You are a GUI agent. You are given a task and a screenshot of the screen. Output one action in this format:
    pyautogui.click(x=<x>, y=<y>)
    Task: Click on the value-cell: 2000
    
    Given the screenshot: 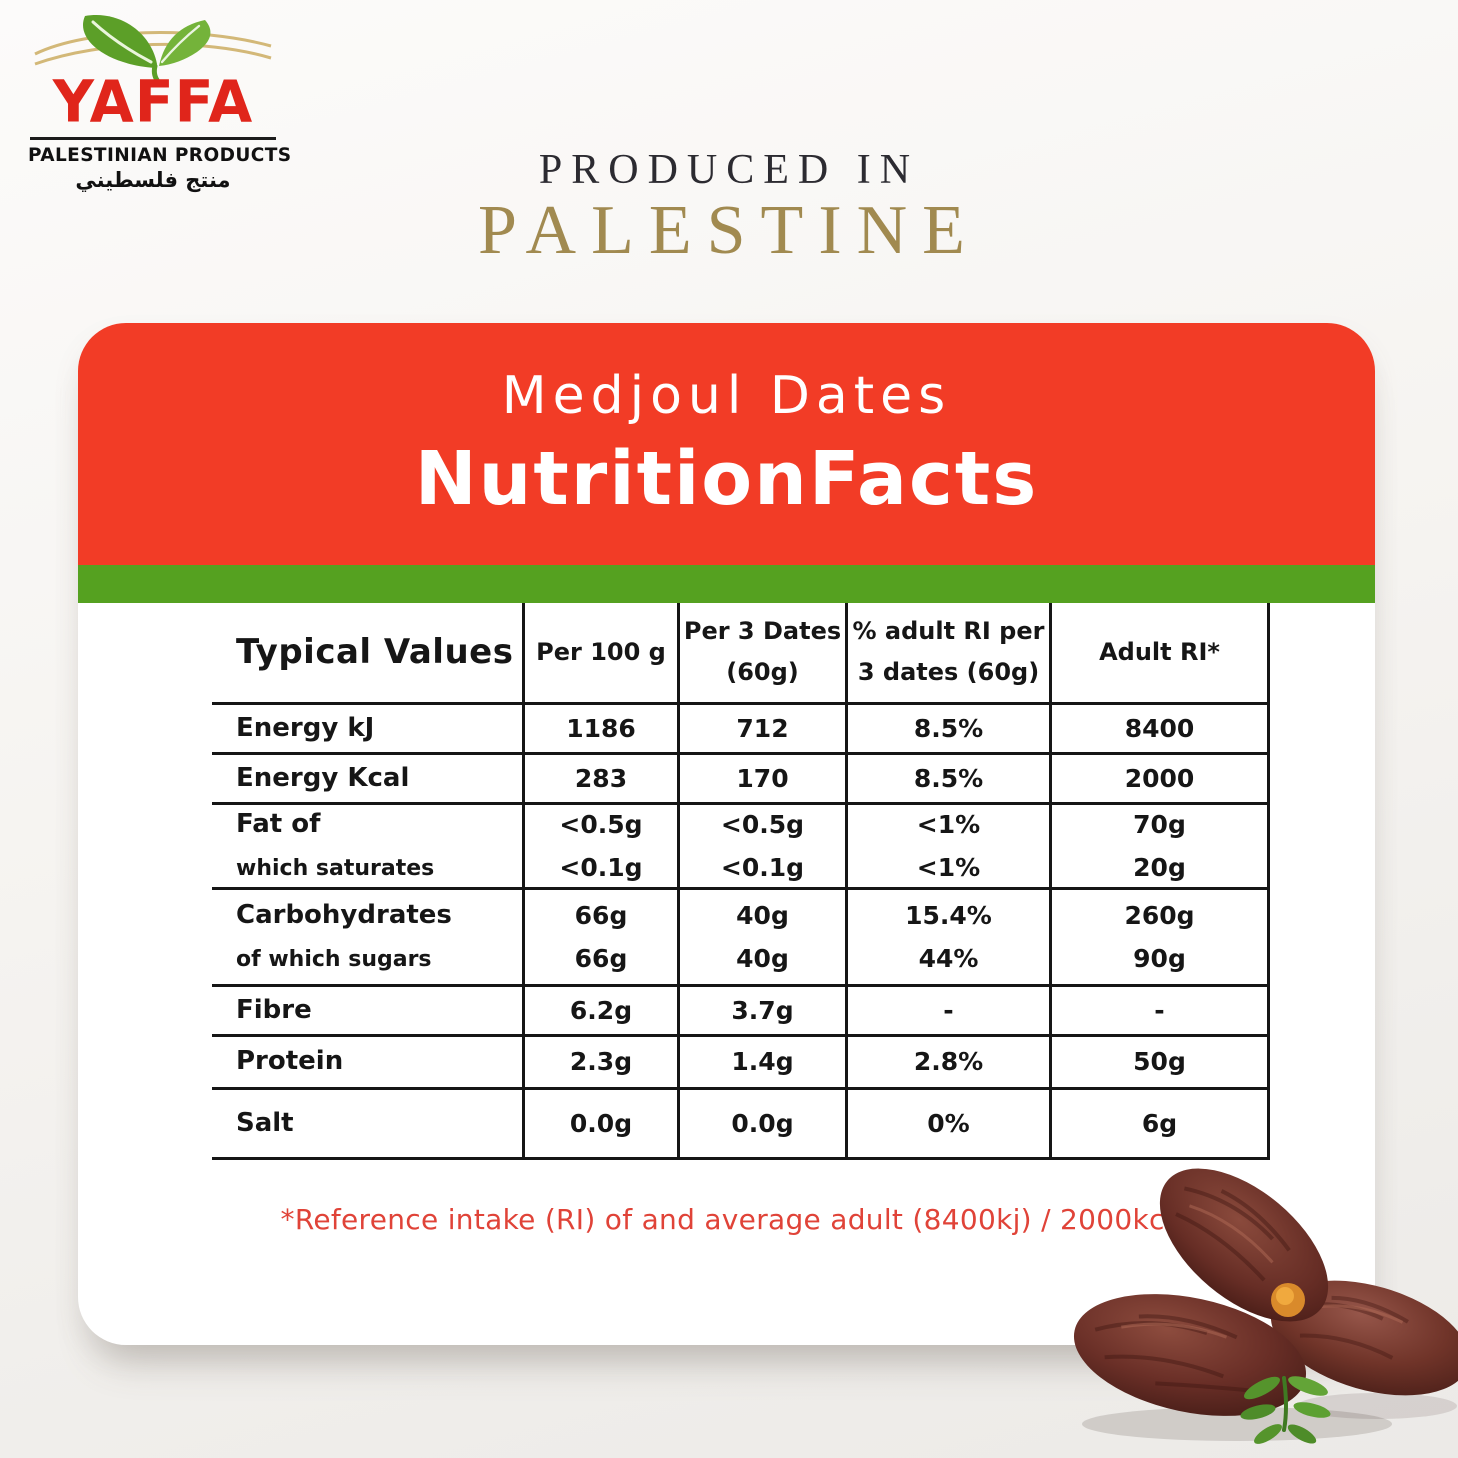 What is the action you would take?
    pyautogui.click(x=1161, y=780)
    